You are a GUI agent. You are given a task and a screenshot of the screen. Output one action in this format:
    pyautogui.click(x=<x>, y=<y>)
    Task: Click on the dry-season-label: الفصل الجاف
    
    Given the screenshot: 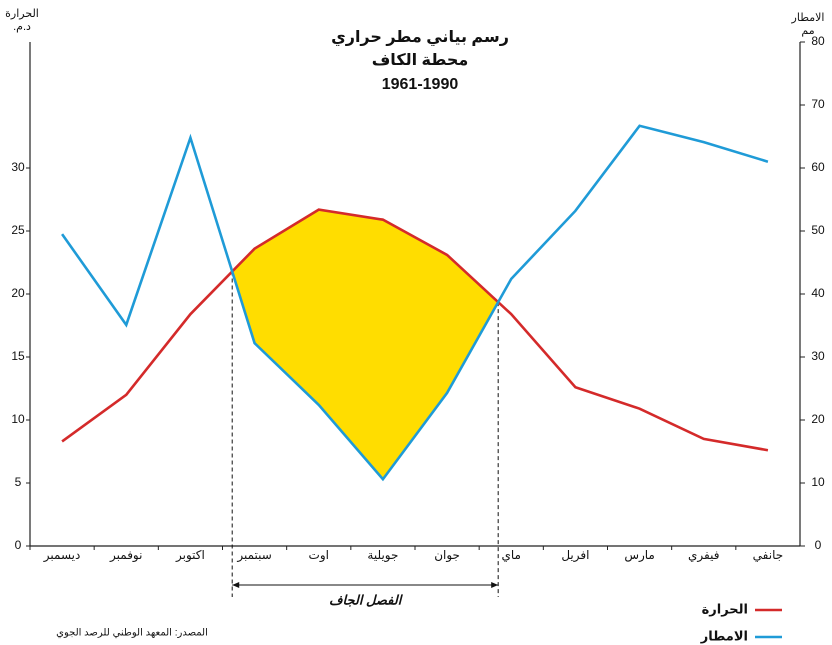 What is the action you would take?
    pyautogui.click(x=366, y=599)
    